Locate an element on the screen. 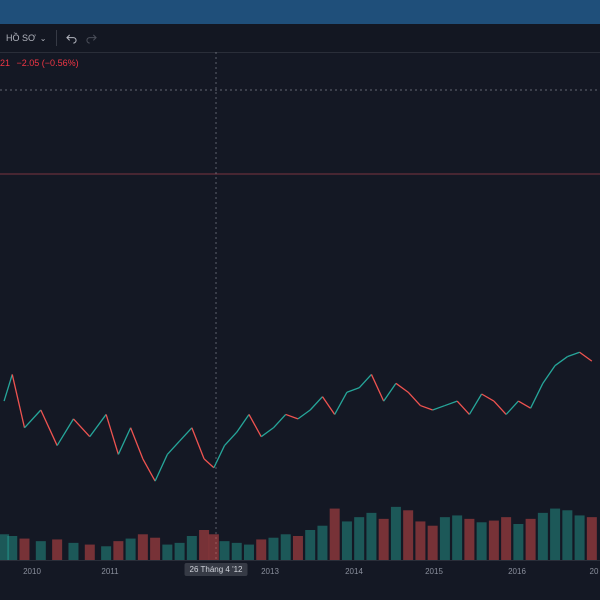 The image size is (600, 600). x-tick-label: 2013 is located at coordinates (270, 571).